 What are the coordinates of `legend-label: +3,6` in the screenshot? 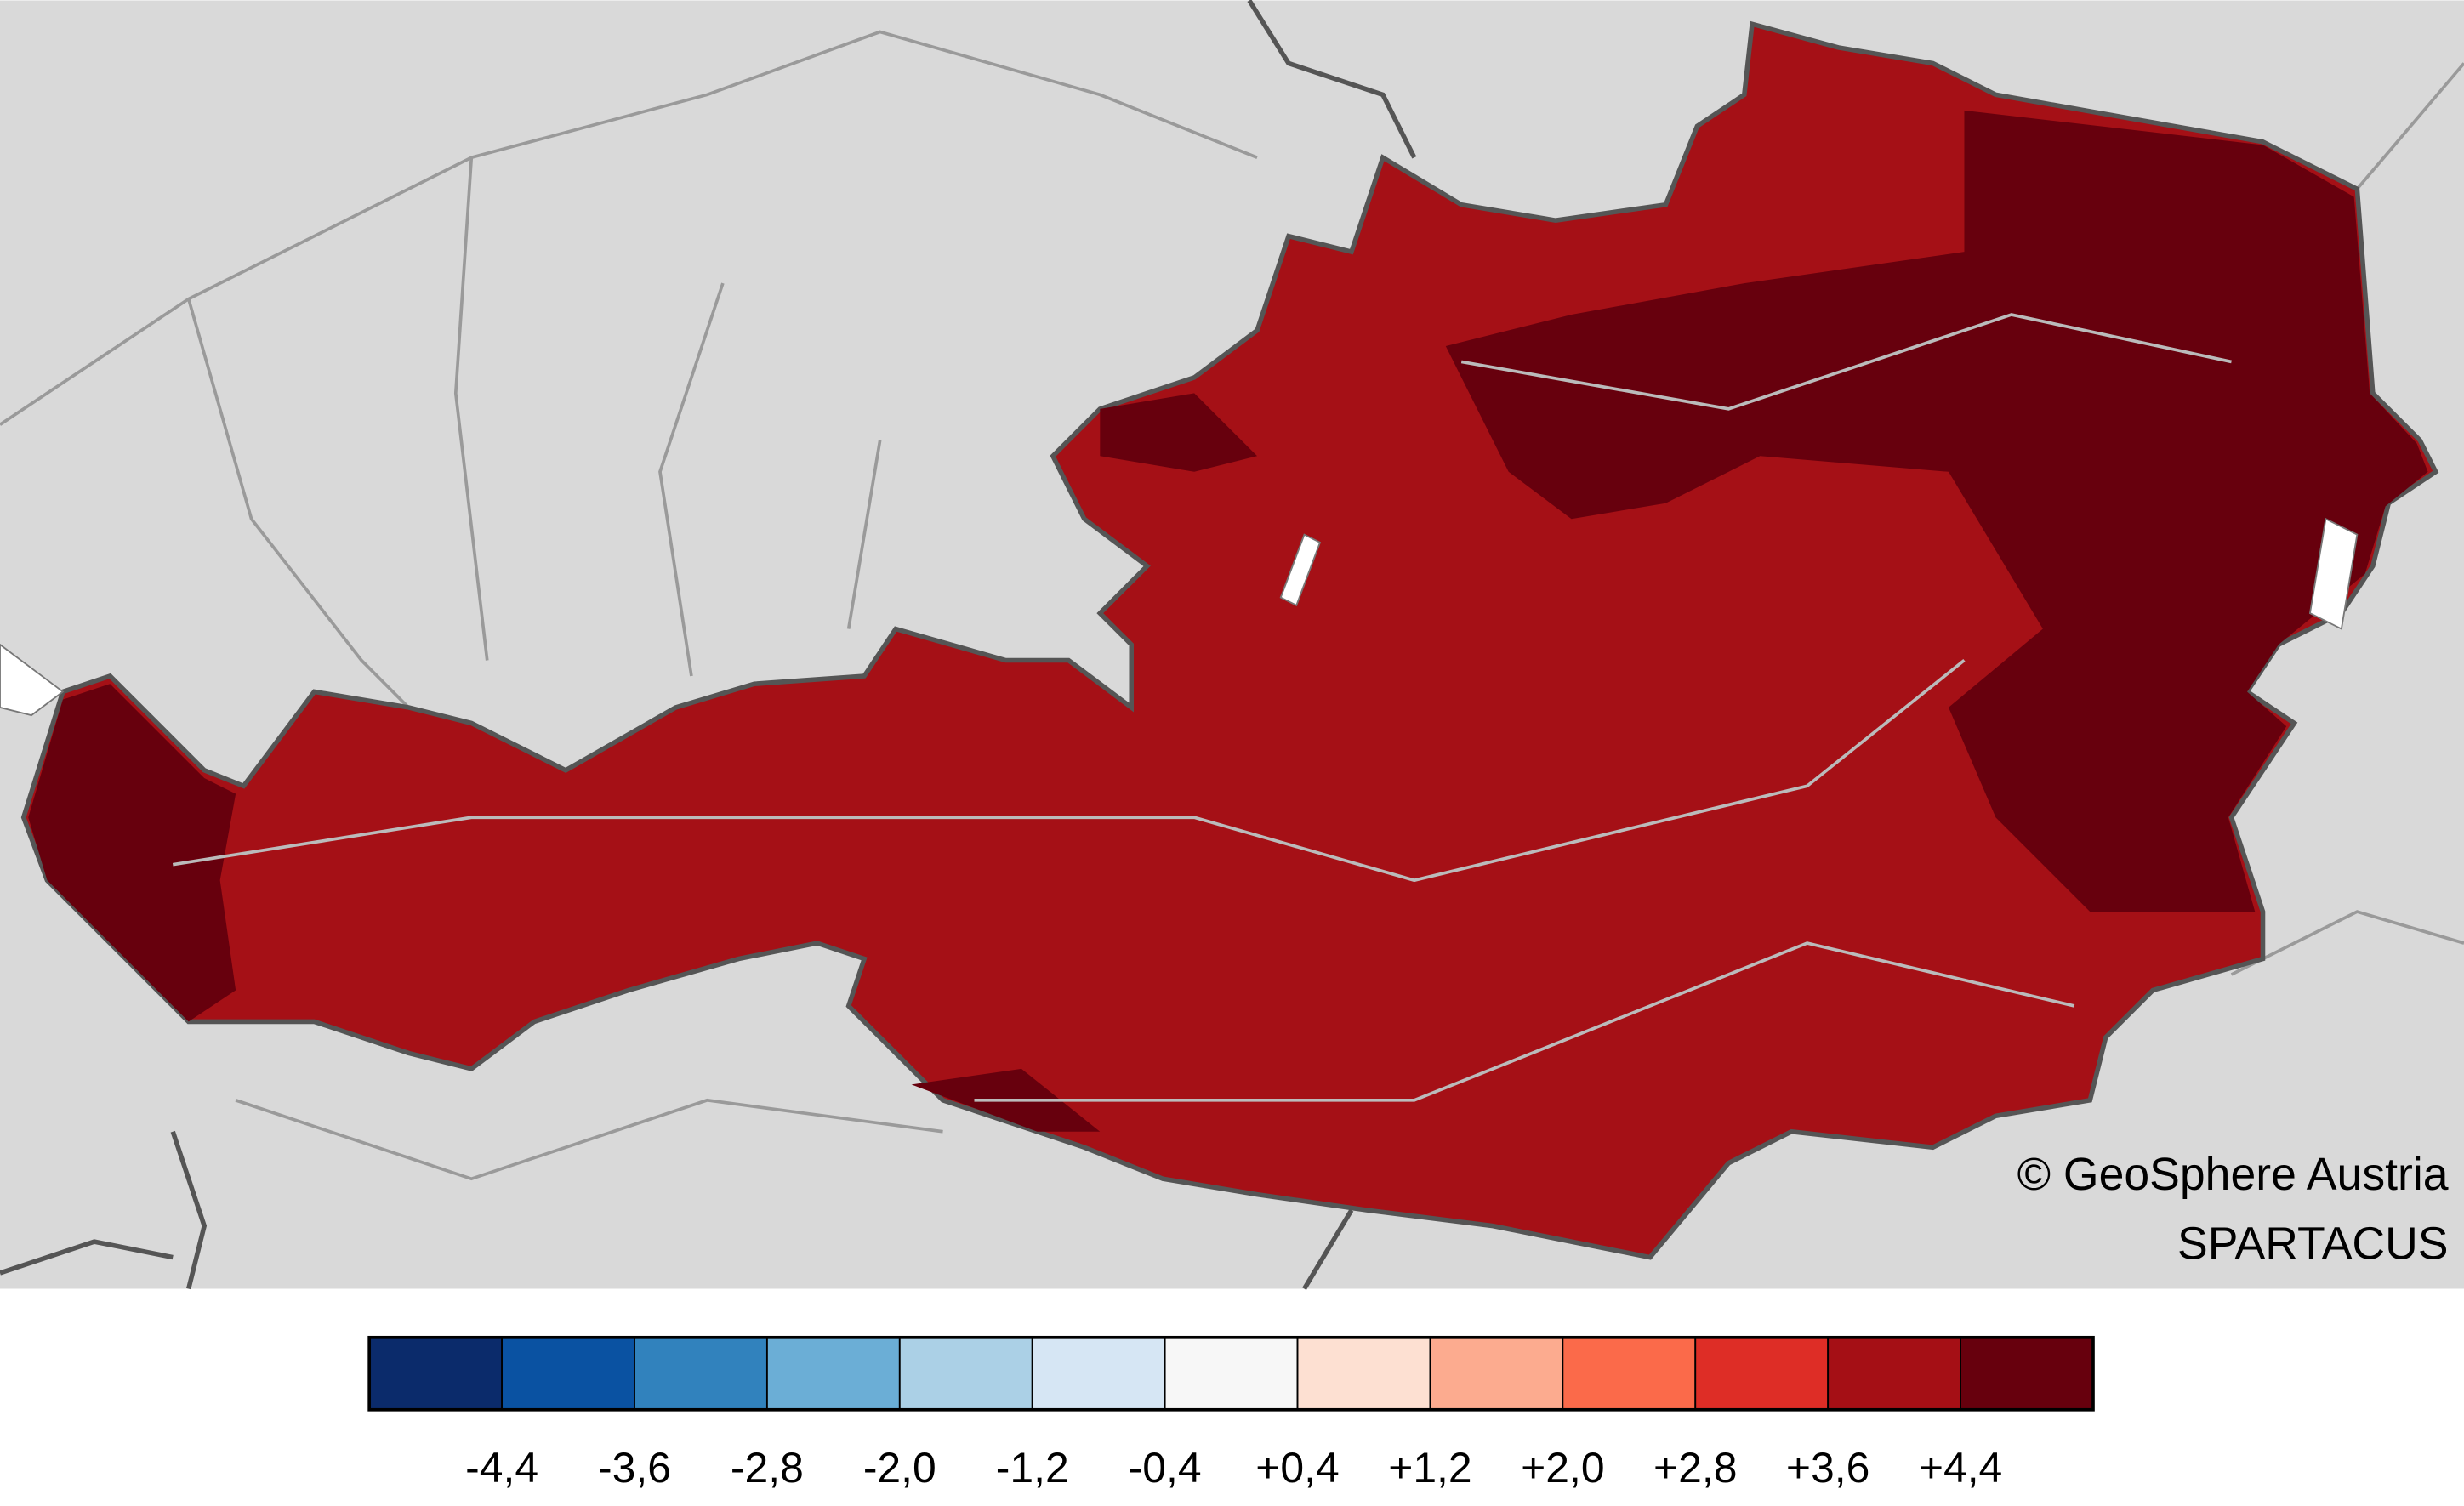 It's located at (1827, 1468).